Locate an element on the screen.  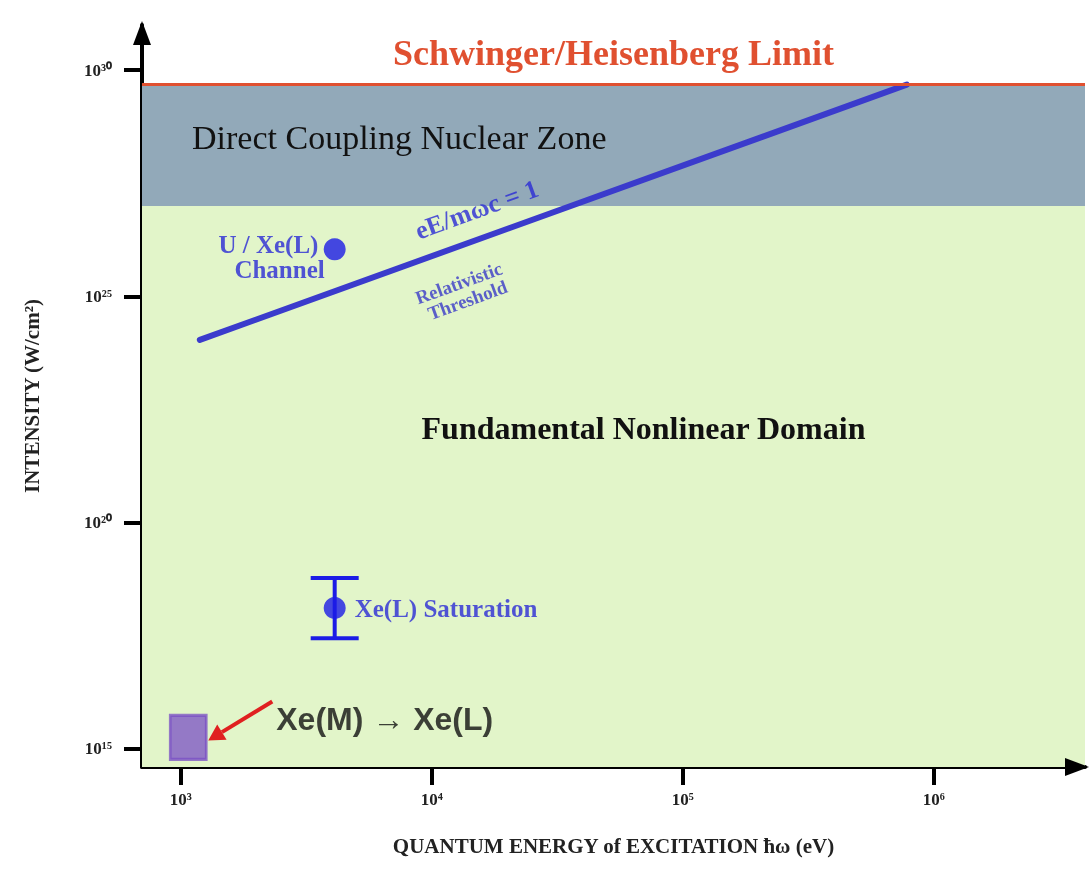
y-tick-label: 10¹⁵ is located at coordinates (98, 749).